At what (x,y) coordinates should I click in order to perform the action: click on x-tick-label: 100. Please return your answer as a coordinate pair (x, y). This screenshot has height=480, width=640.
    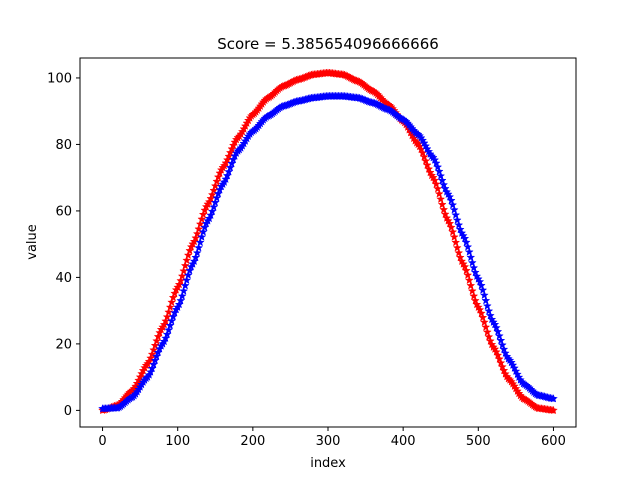
    Looking at the image, I should click on (177, 441).